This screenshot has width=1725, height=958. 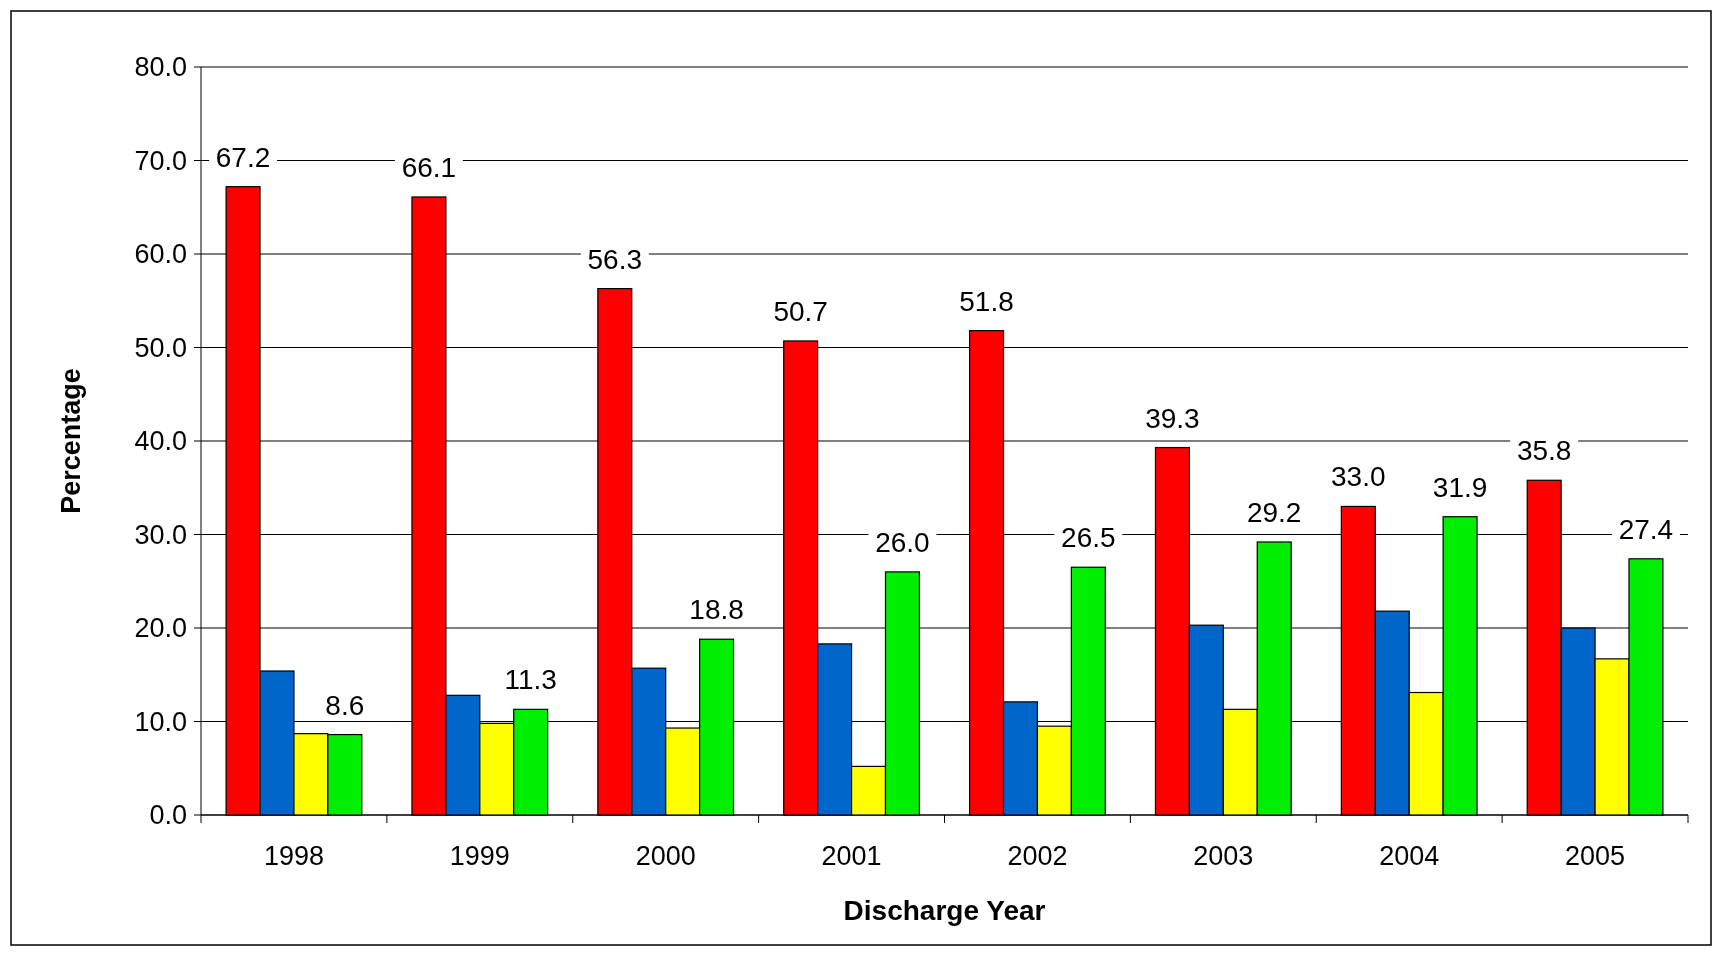 I want to click on data-label: 26.5, so click(x=1088, y=538).